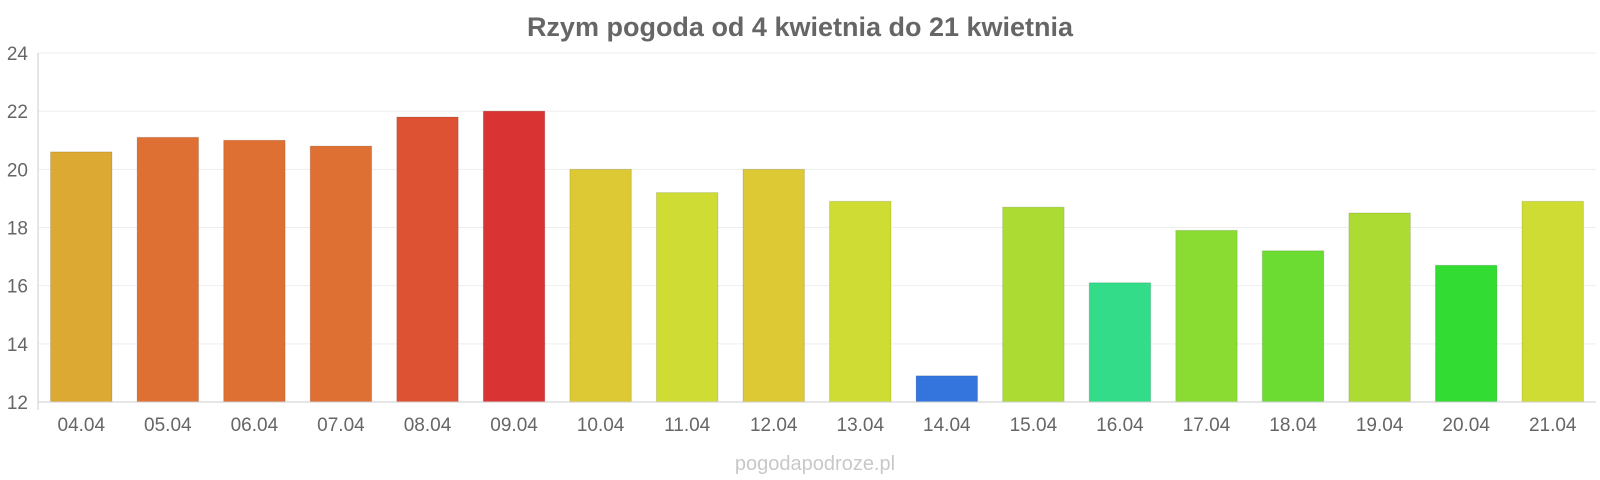 This screenshot has width=1600, height=480. Describe the element at coordinates (514, 425) in the screenshot. I see `x-tick-label: 09.04` at that location.